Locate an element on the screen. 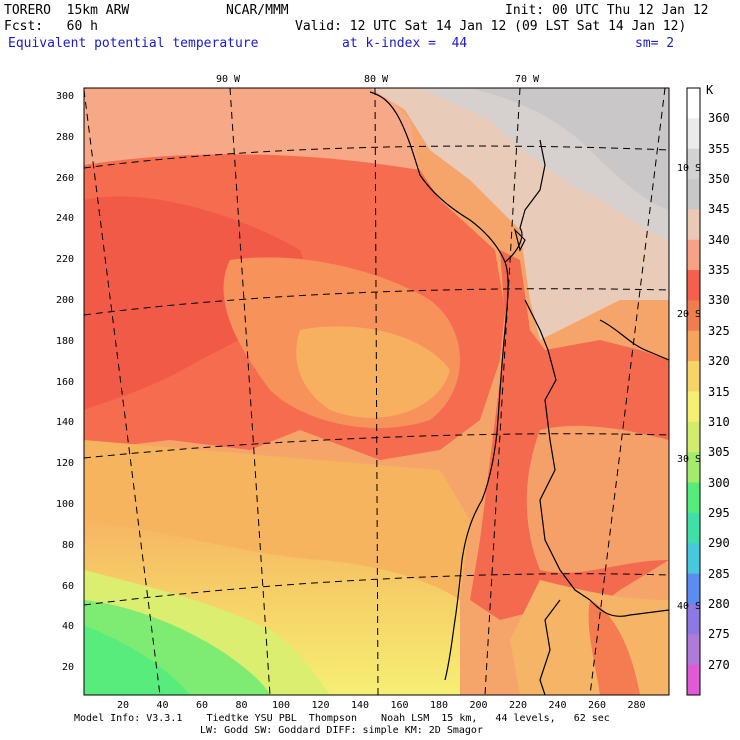 This screenshot has height=740, width=740. x-tick-label: 180 is located at coordinates (439, 705).